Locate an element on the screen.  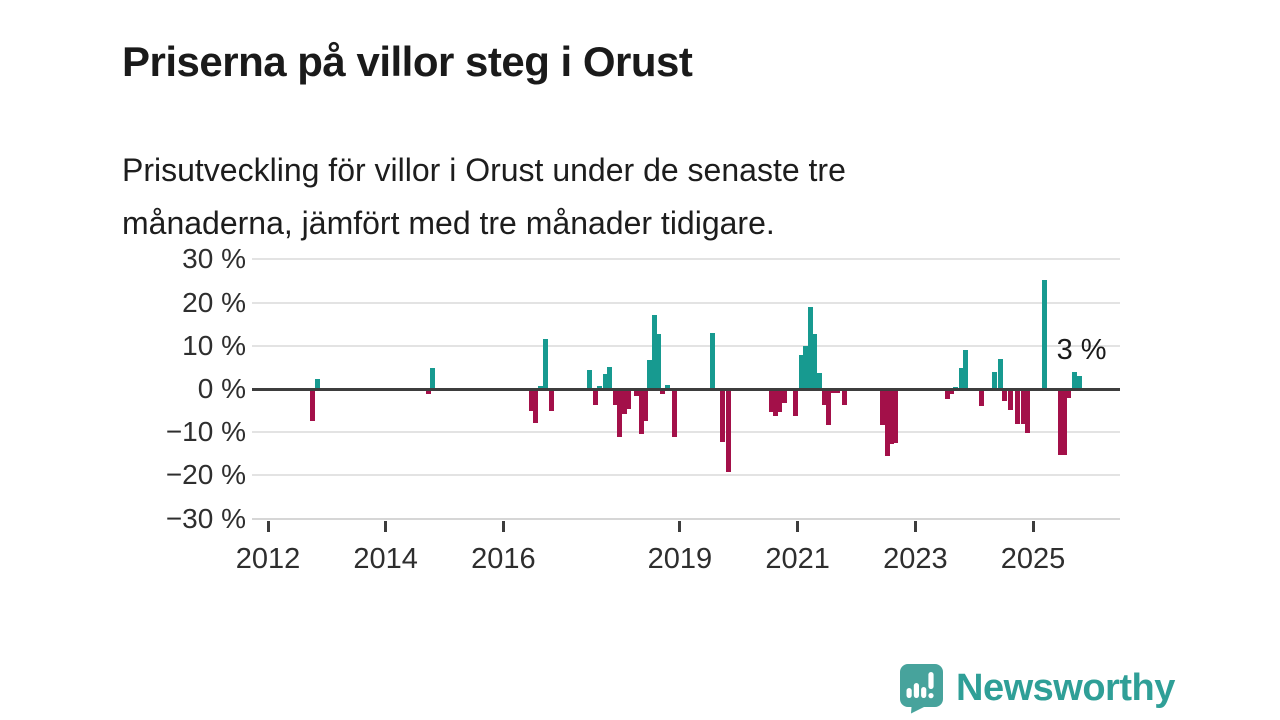
x-tick-label: 2021 is located at coordinates (797, 559).